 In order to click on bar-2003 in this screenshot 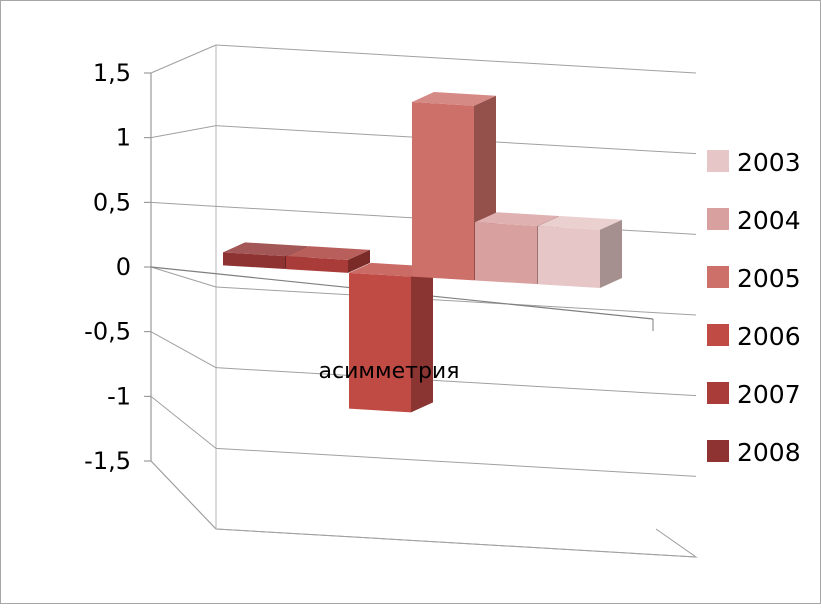, I will do `click(580, 252)`.